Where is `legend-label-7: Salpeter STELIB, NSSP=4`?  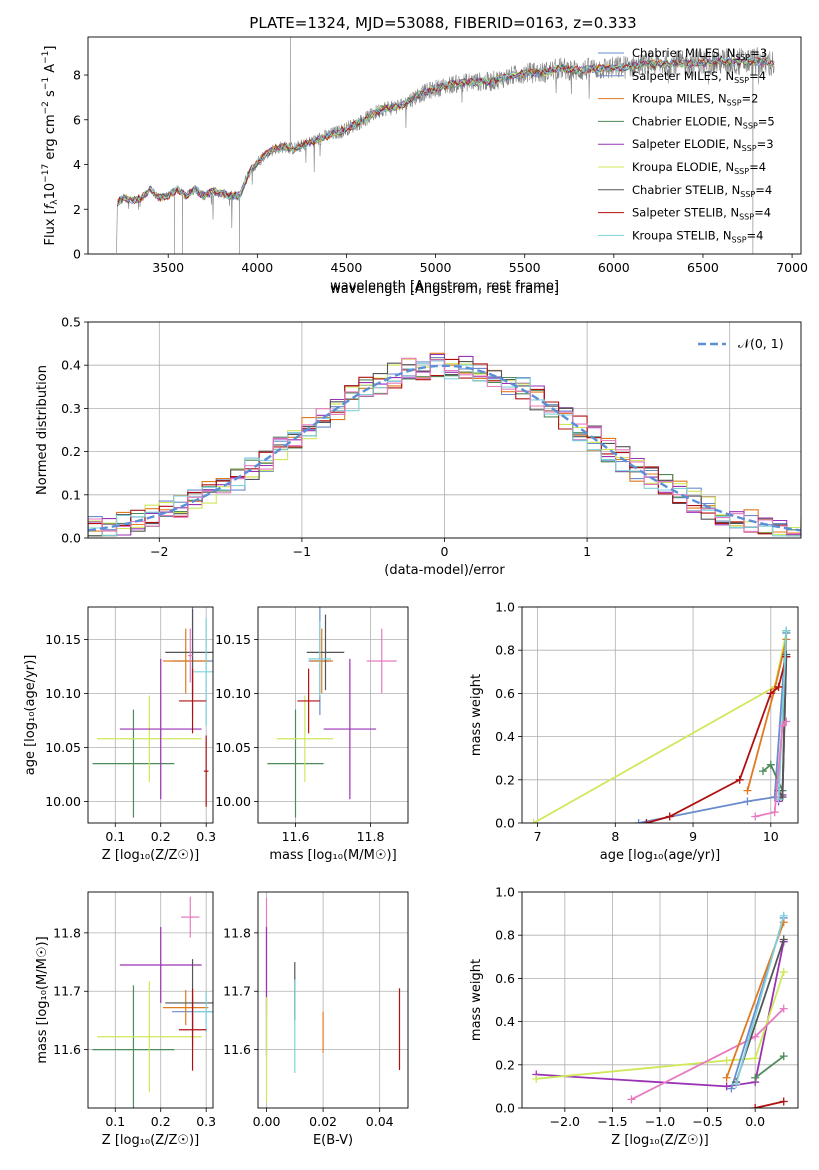
legend-label-7: Salpeter STELIB, NSSP=4 is located at coordinates (701, 214).